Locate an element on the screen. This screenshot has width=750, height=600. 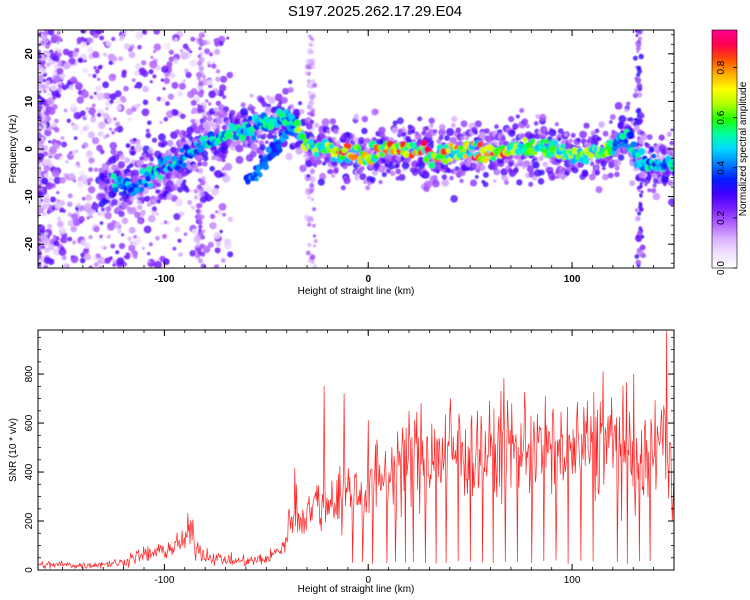
spectrogram-ytick-label: 20 is located at coordinates (29, 54).